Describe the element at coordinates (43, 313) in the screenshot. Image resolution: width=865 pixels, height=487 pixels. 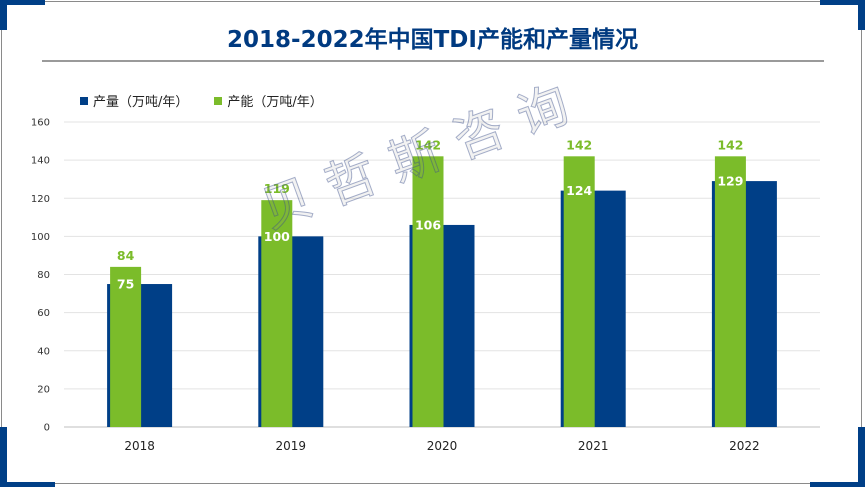
I see `y-tick-label: 60` at that location.